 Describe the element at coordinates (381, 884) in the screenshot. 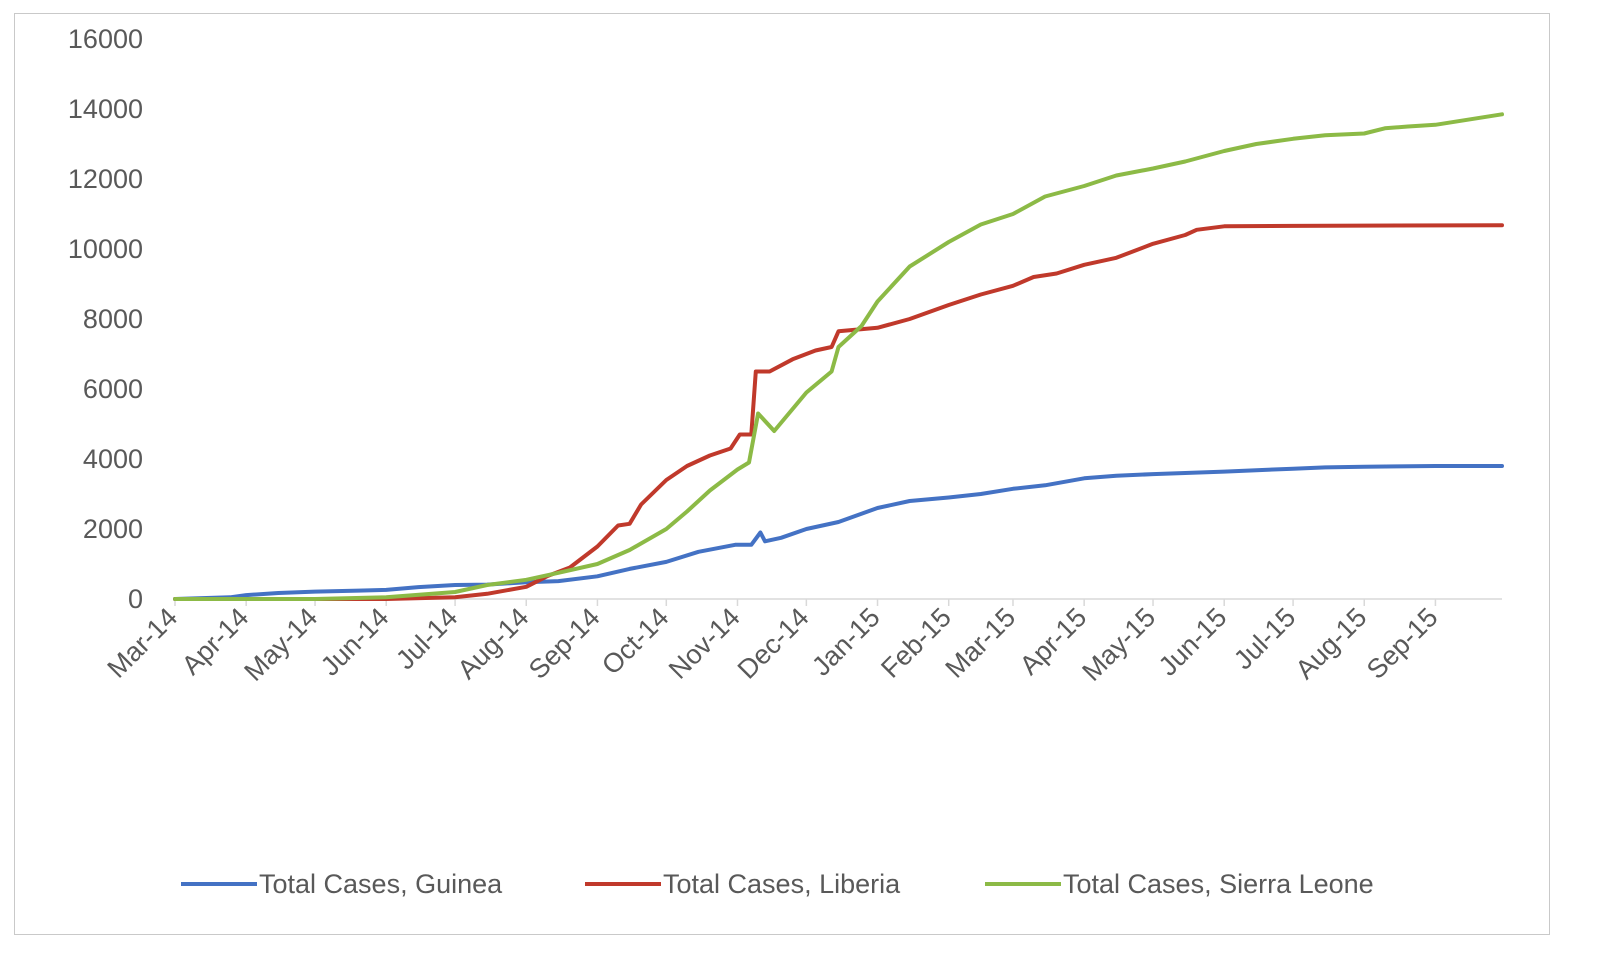

I see `legend-label-1: Total Cases, Guinea` at that location.